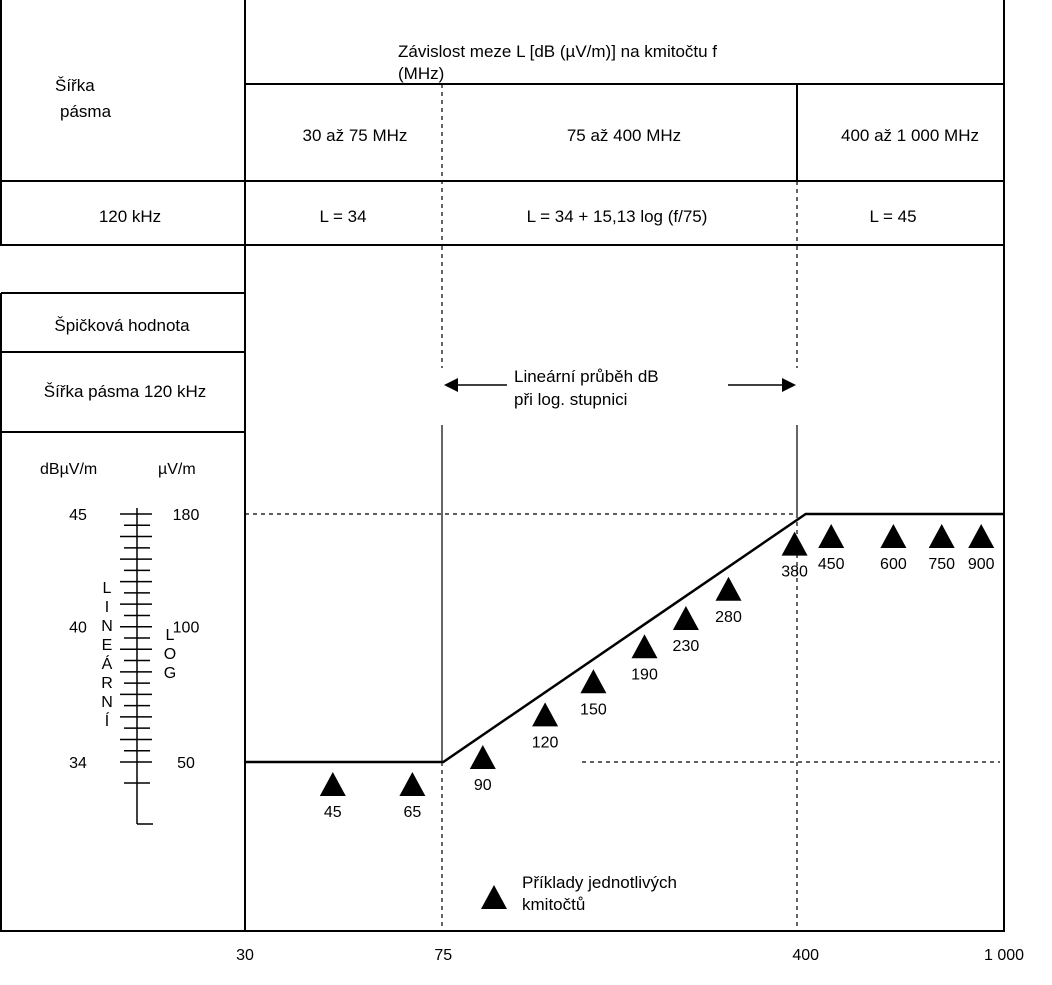 This screenshot has width=1052, height=985. What do you see at coordinates (981, 564) in the screenshot?
I see `marker-label: 900` at bounding box center [981, 564].